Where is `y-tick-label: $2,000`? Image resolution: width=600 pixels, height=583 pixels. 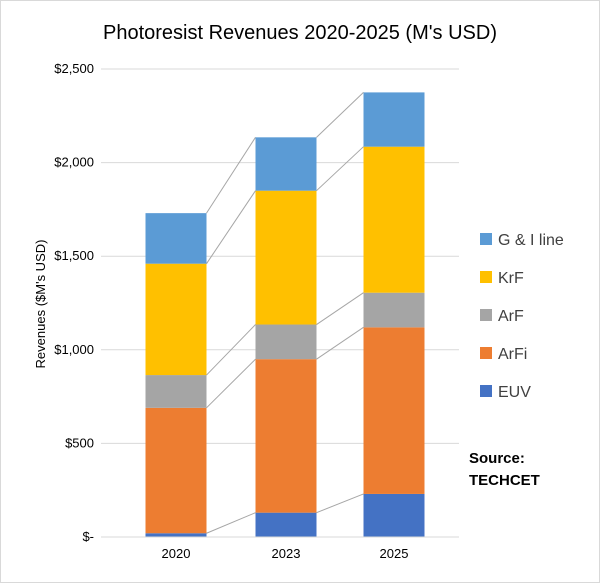
y-tick-label: $2,000 is located at coordinates (74, 162).